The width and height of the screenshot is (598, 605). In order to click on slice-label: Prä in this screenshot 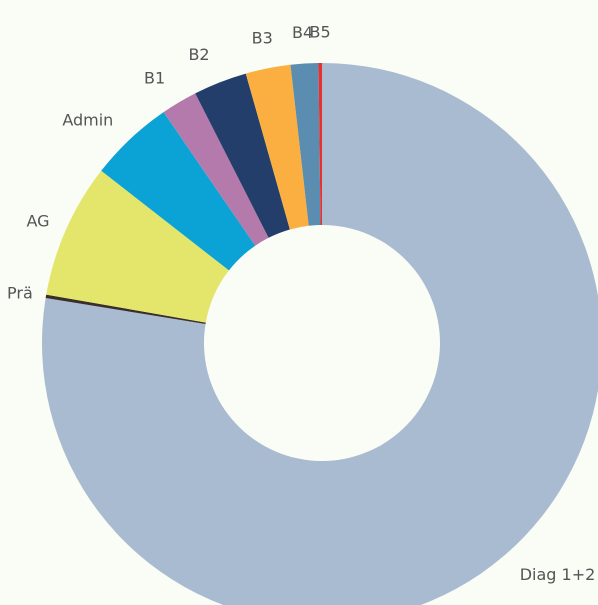, I will do `click(20, 293)`.